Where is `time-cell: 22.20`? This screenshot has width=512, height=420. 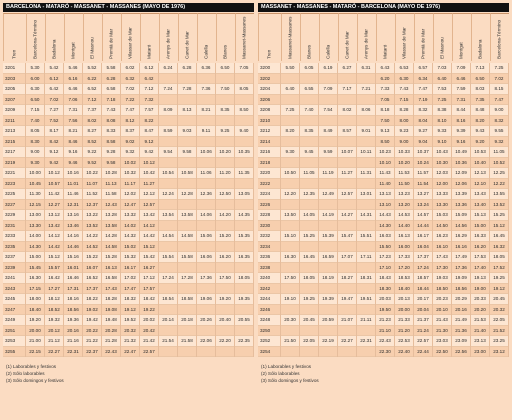
time-cell: 22.20 is located at coordinates (225, 341).